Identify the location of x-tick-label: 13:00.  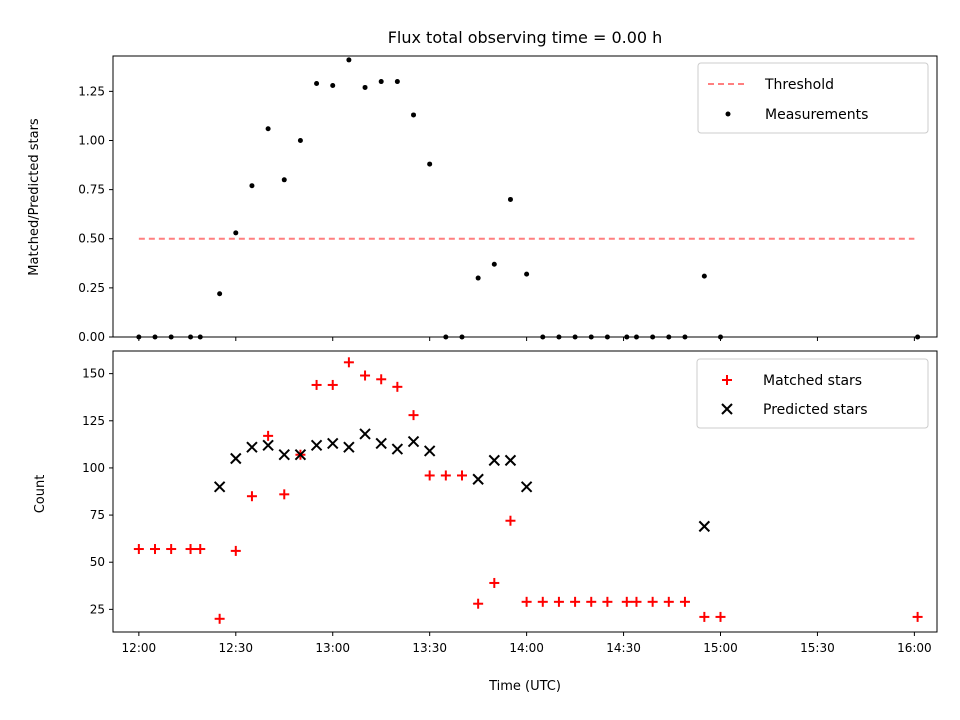
(332, 648).